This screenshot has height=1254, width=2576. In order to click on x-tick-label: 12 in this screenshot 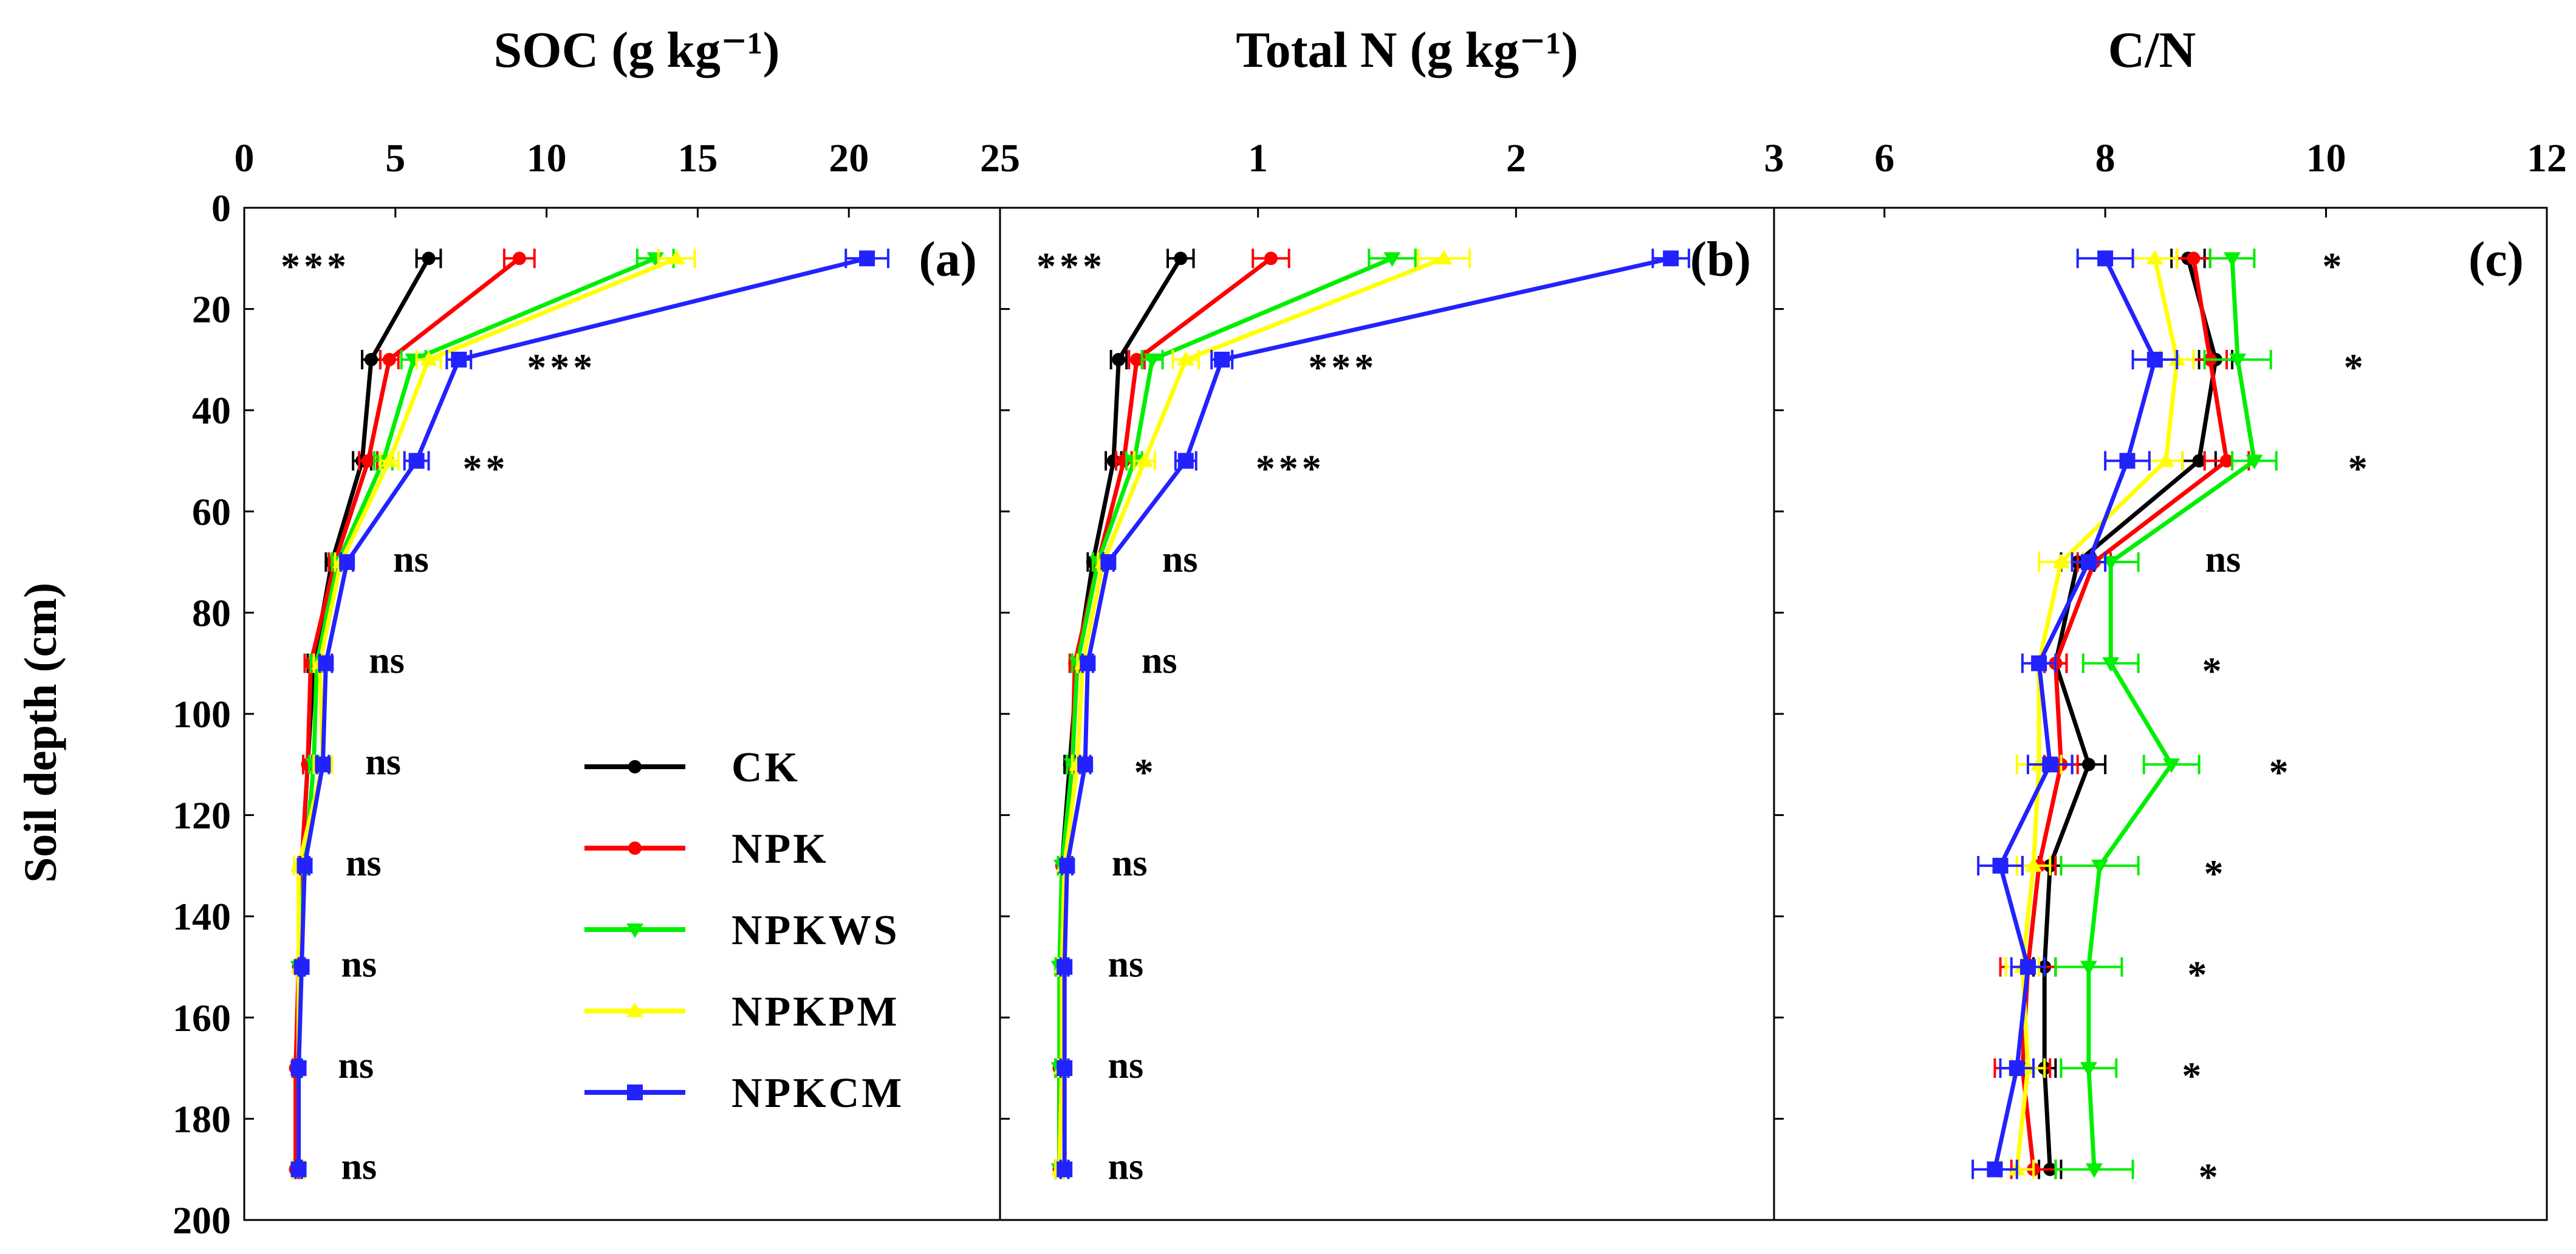, I will do `click(2547, 158)`.